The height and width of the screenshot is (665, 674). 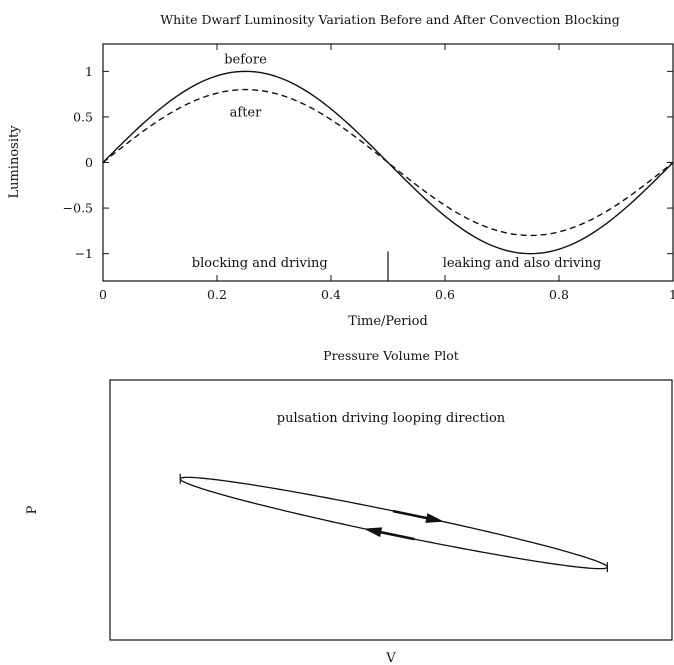 What do you see at coordinates (83, 116) in the screenshot?
I see `y-tick-label: 0.5` at bounding box center [83, 116].